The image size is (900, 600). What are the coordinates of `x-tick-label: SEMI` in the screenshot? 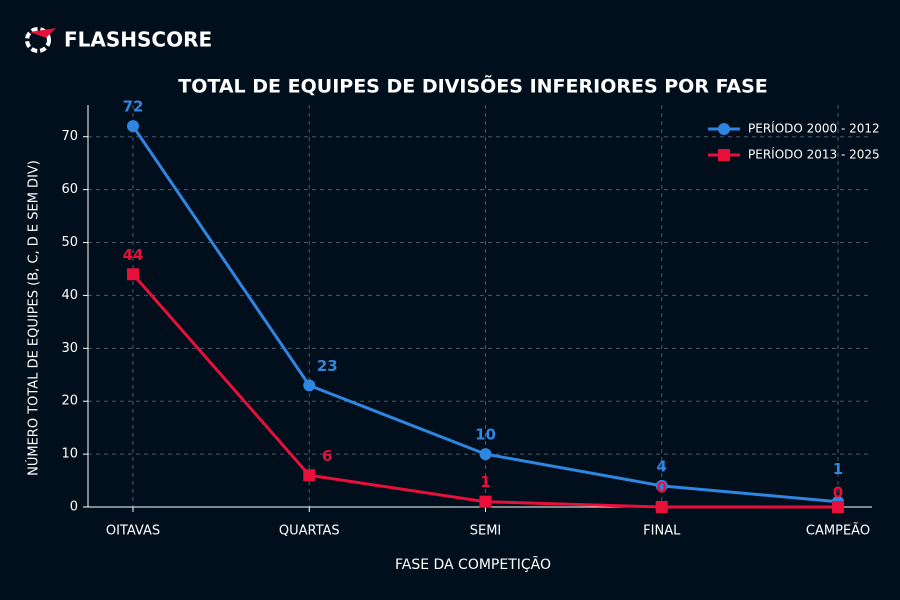 It's located at (486, 531).